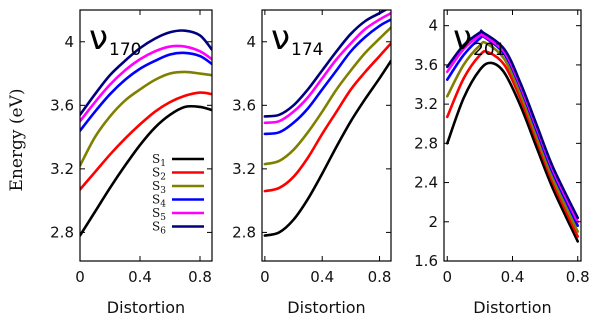  What do you see at coordinates (297, 39) in the screenshot?
I see `panel-title: ν174` at bounding box center [297, 39].